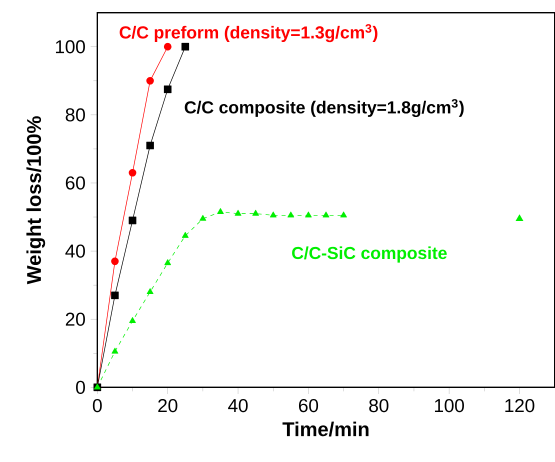  What do you see at coordinates (325, 429) in the screenshot?
I see `x-axis-title: Time/min` at bounding box center [325, 429].